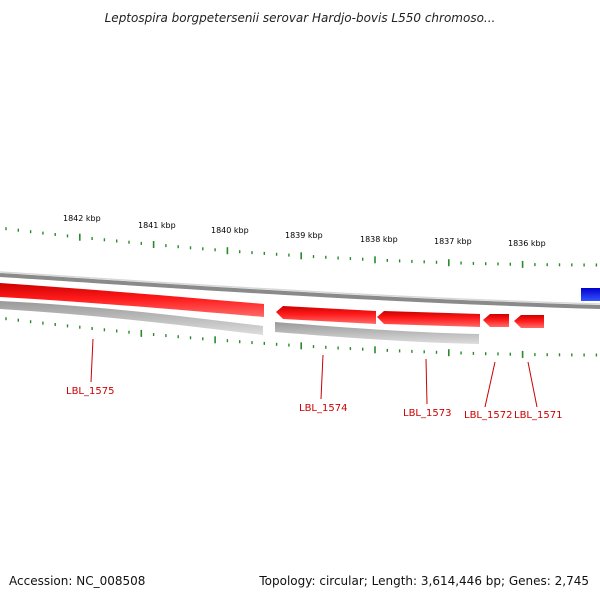  Describe the element at coordinates (77, 581) in the screenshot. I see `accession-text: Accession: NC_008508` at that location.